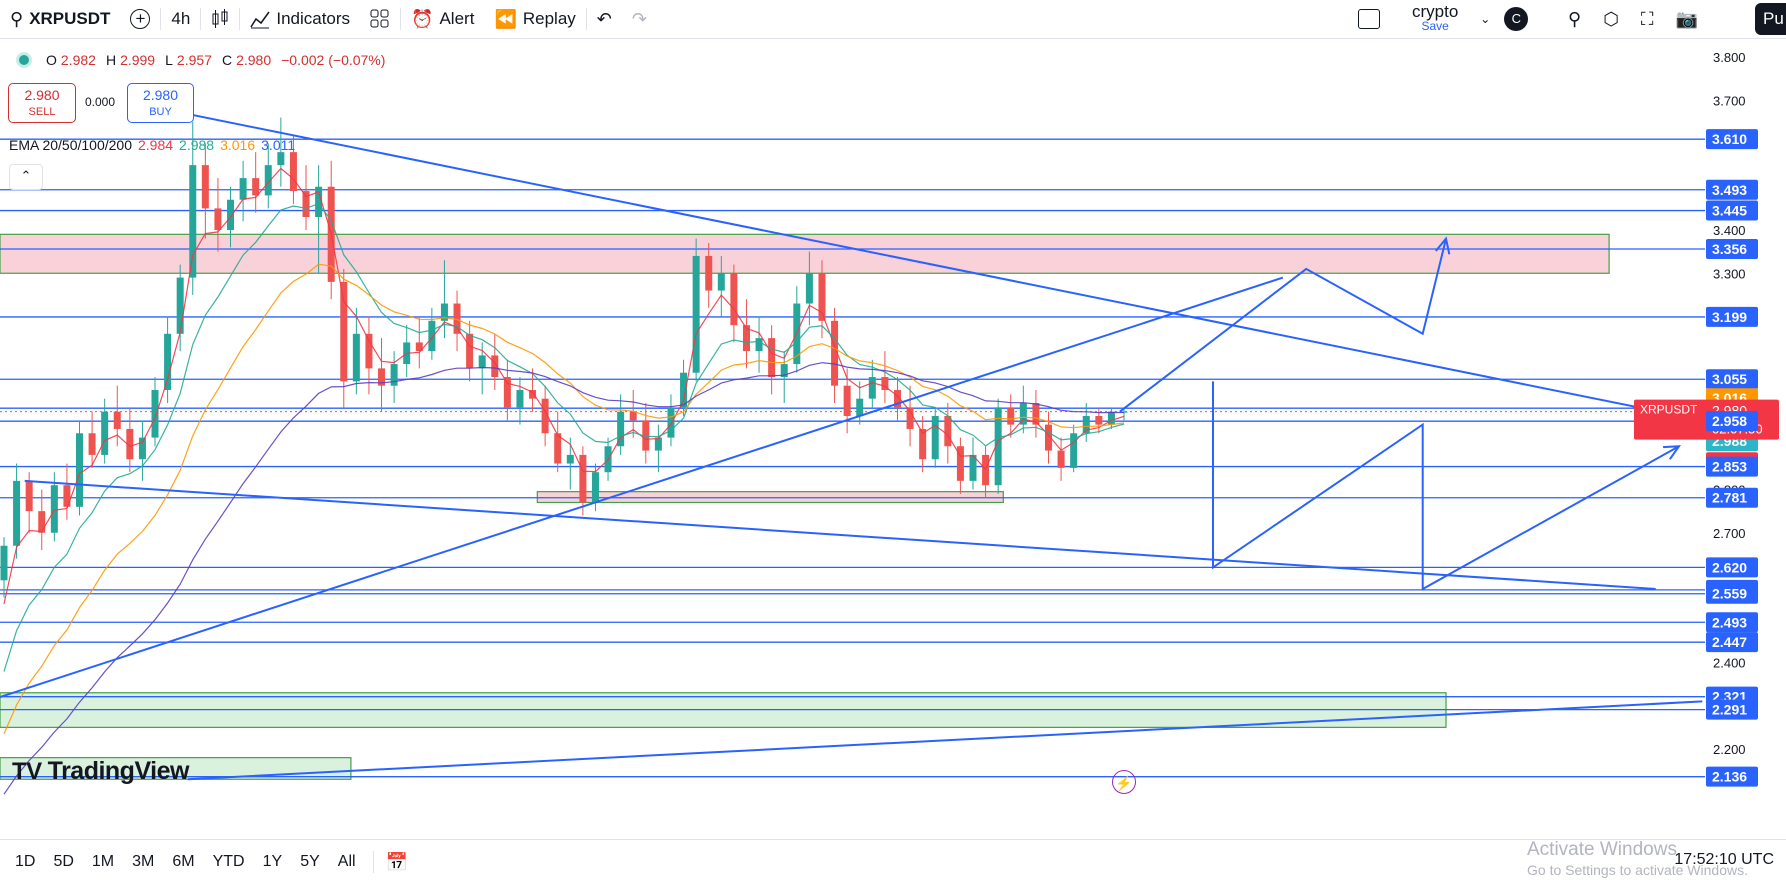  I want to click on buy-button: 2.980 BUY, so click(160, 103).